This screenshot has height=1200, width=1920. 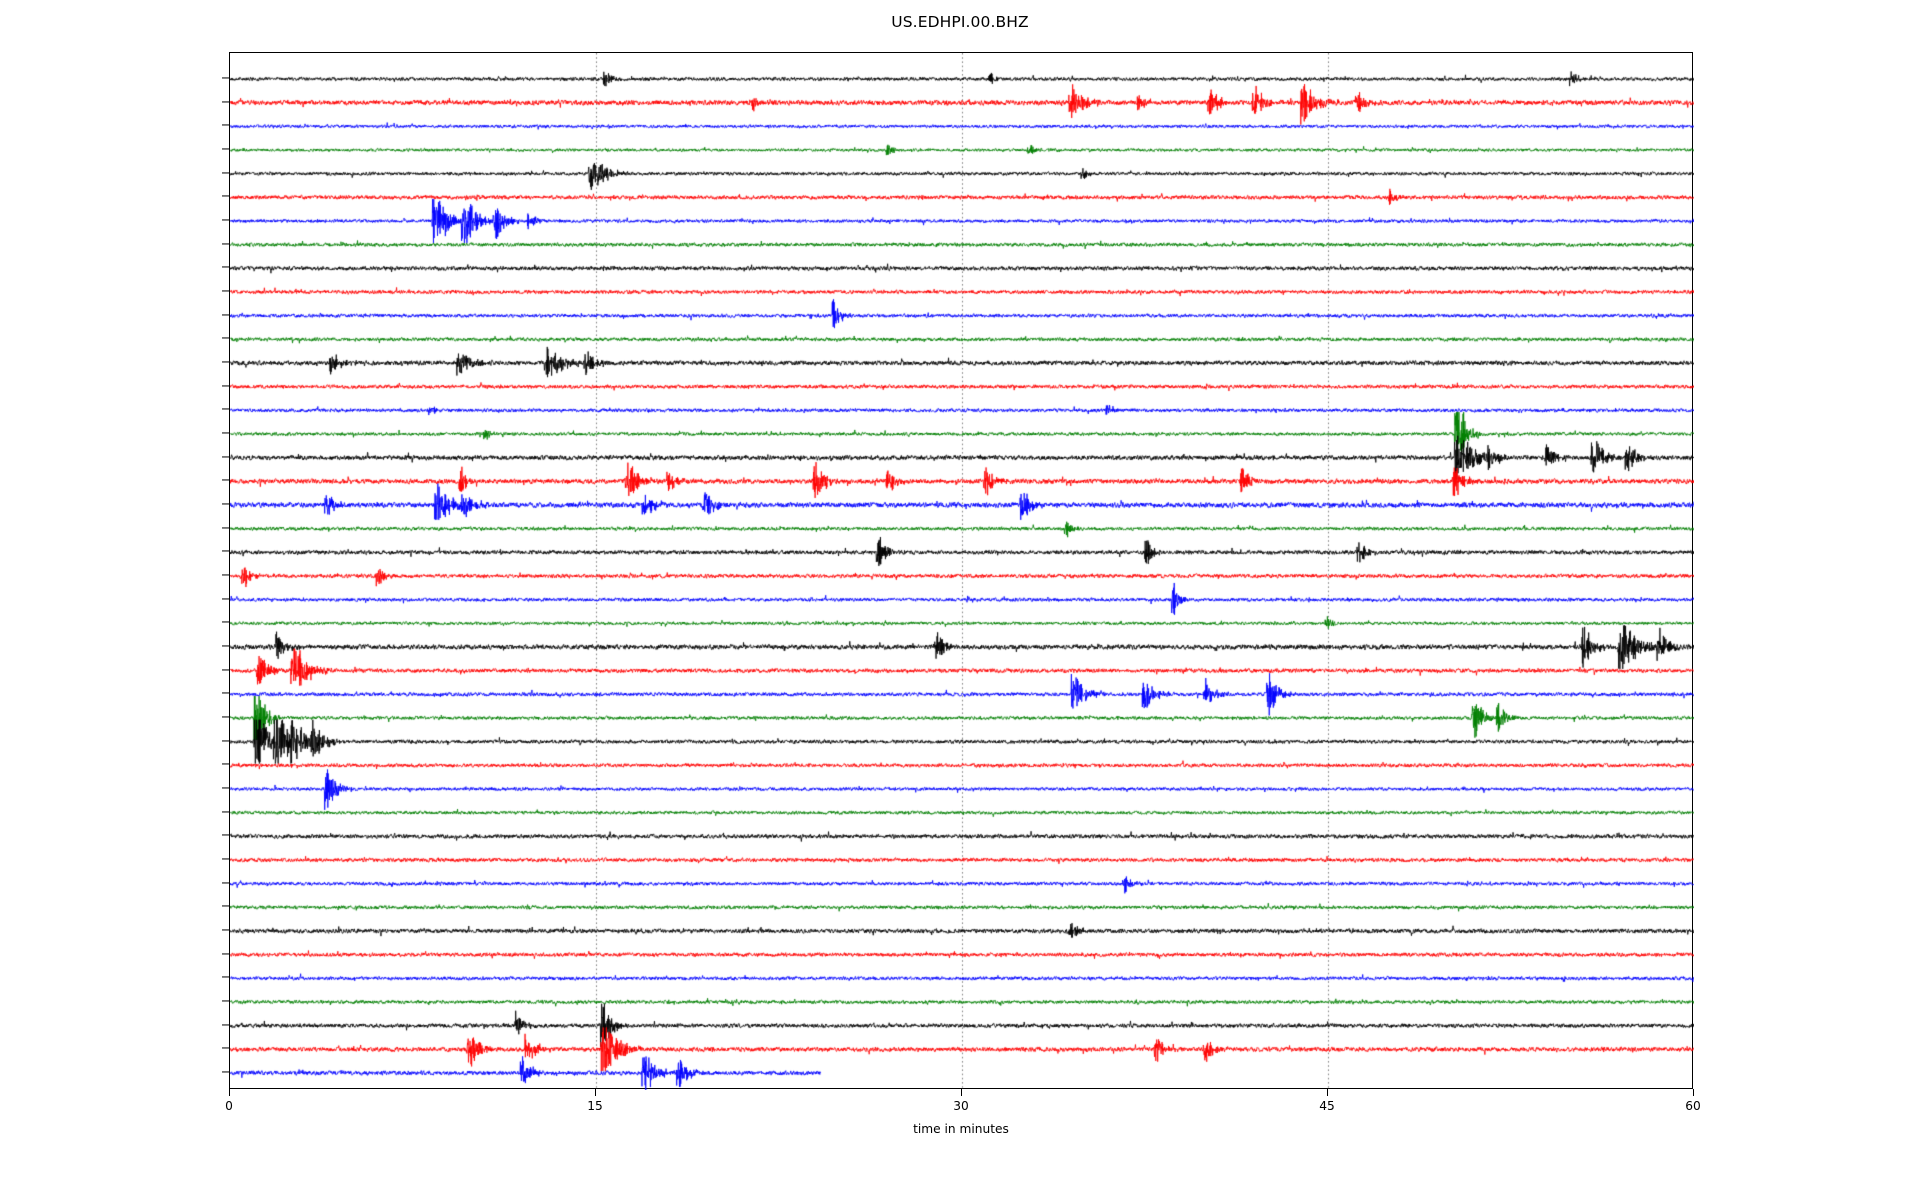 I want to click on page-title: US.EDHPI.00.BHZ, so click(x=960, y=22).